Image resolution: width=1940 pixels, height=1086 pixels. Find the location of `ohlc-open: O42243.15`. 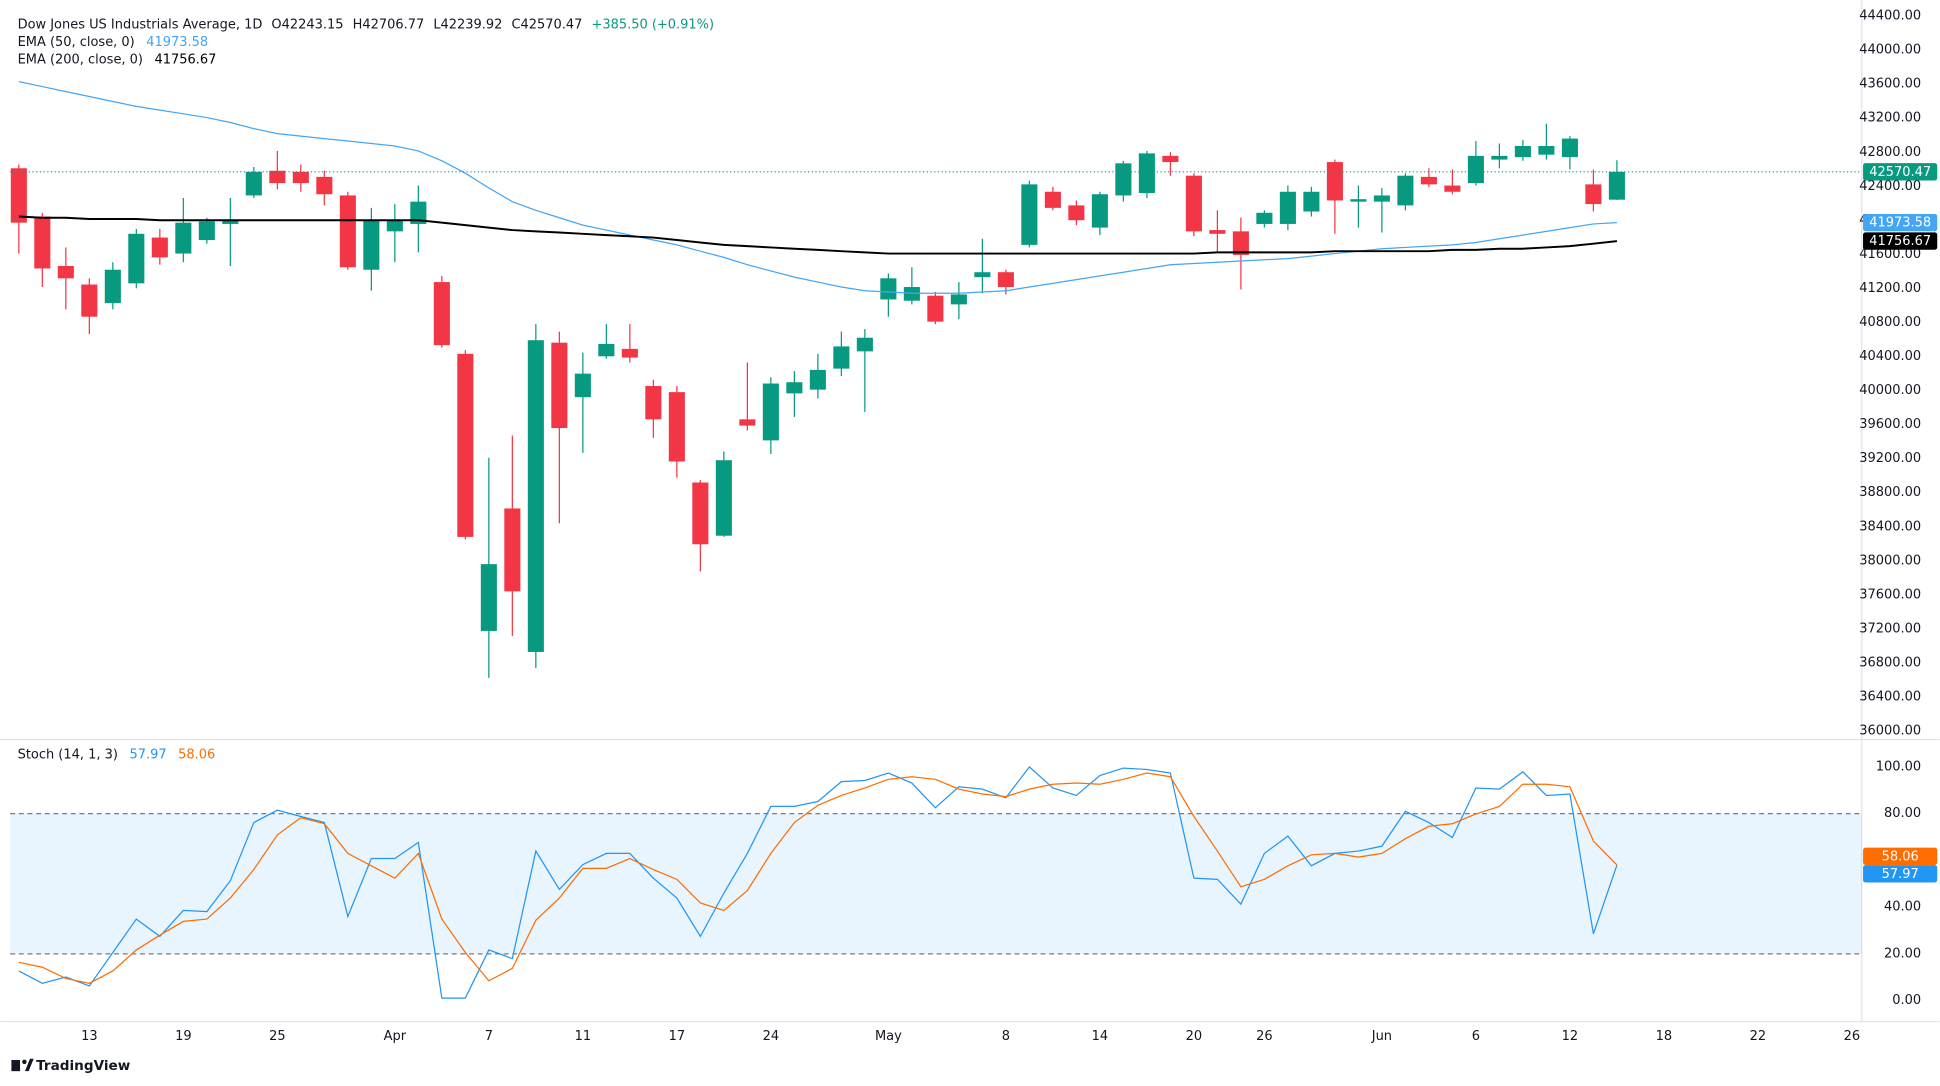

ohlc-open: O42243.15 is located at coordinates (307, 24).